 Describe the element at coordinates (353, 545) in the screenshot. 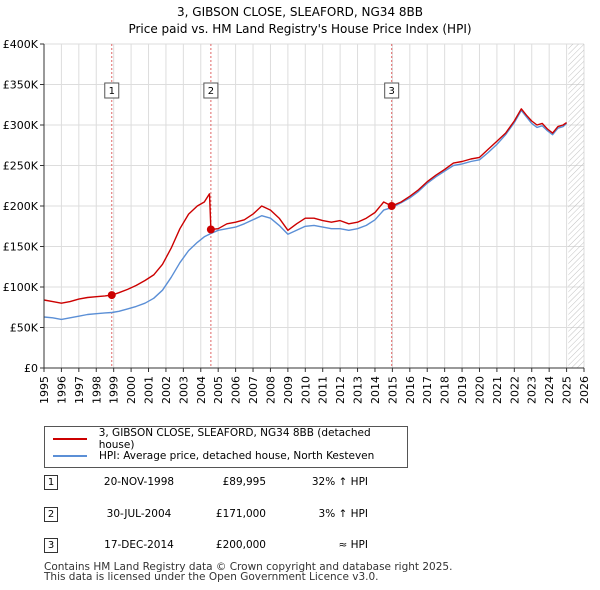

I see `sale-hpi-comparison: ≈ HPI` at that location.